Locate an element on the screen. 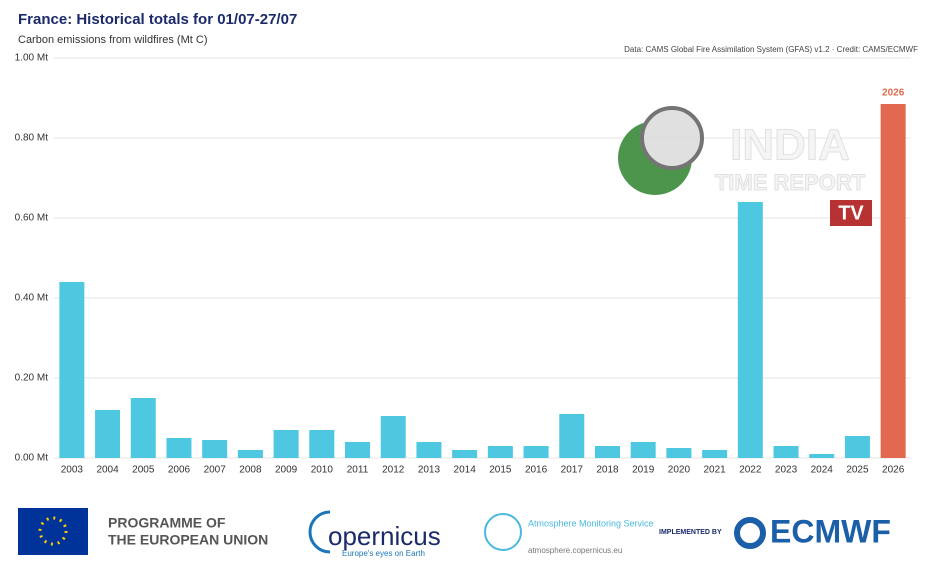 This screenshot has height=571, width=936. x-tick-label: 2004 is located at coordinates (107, 470).